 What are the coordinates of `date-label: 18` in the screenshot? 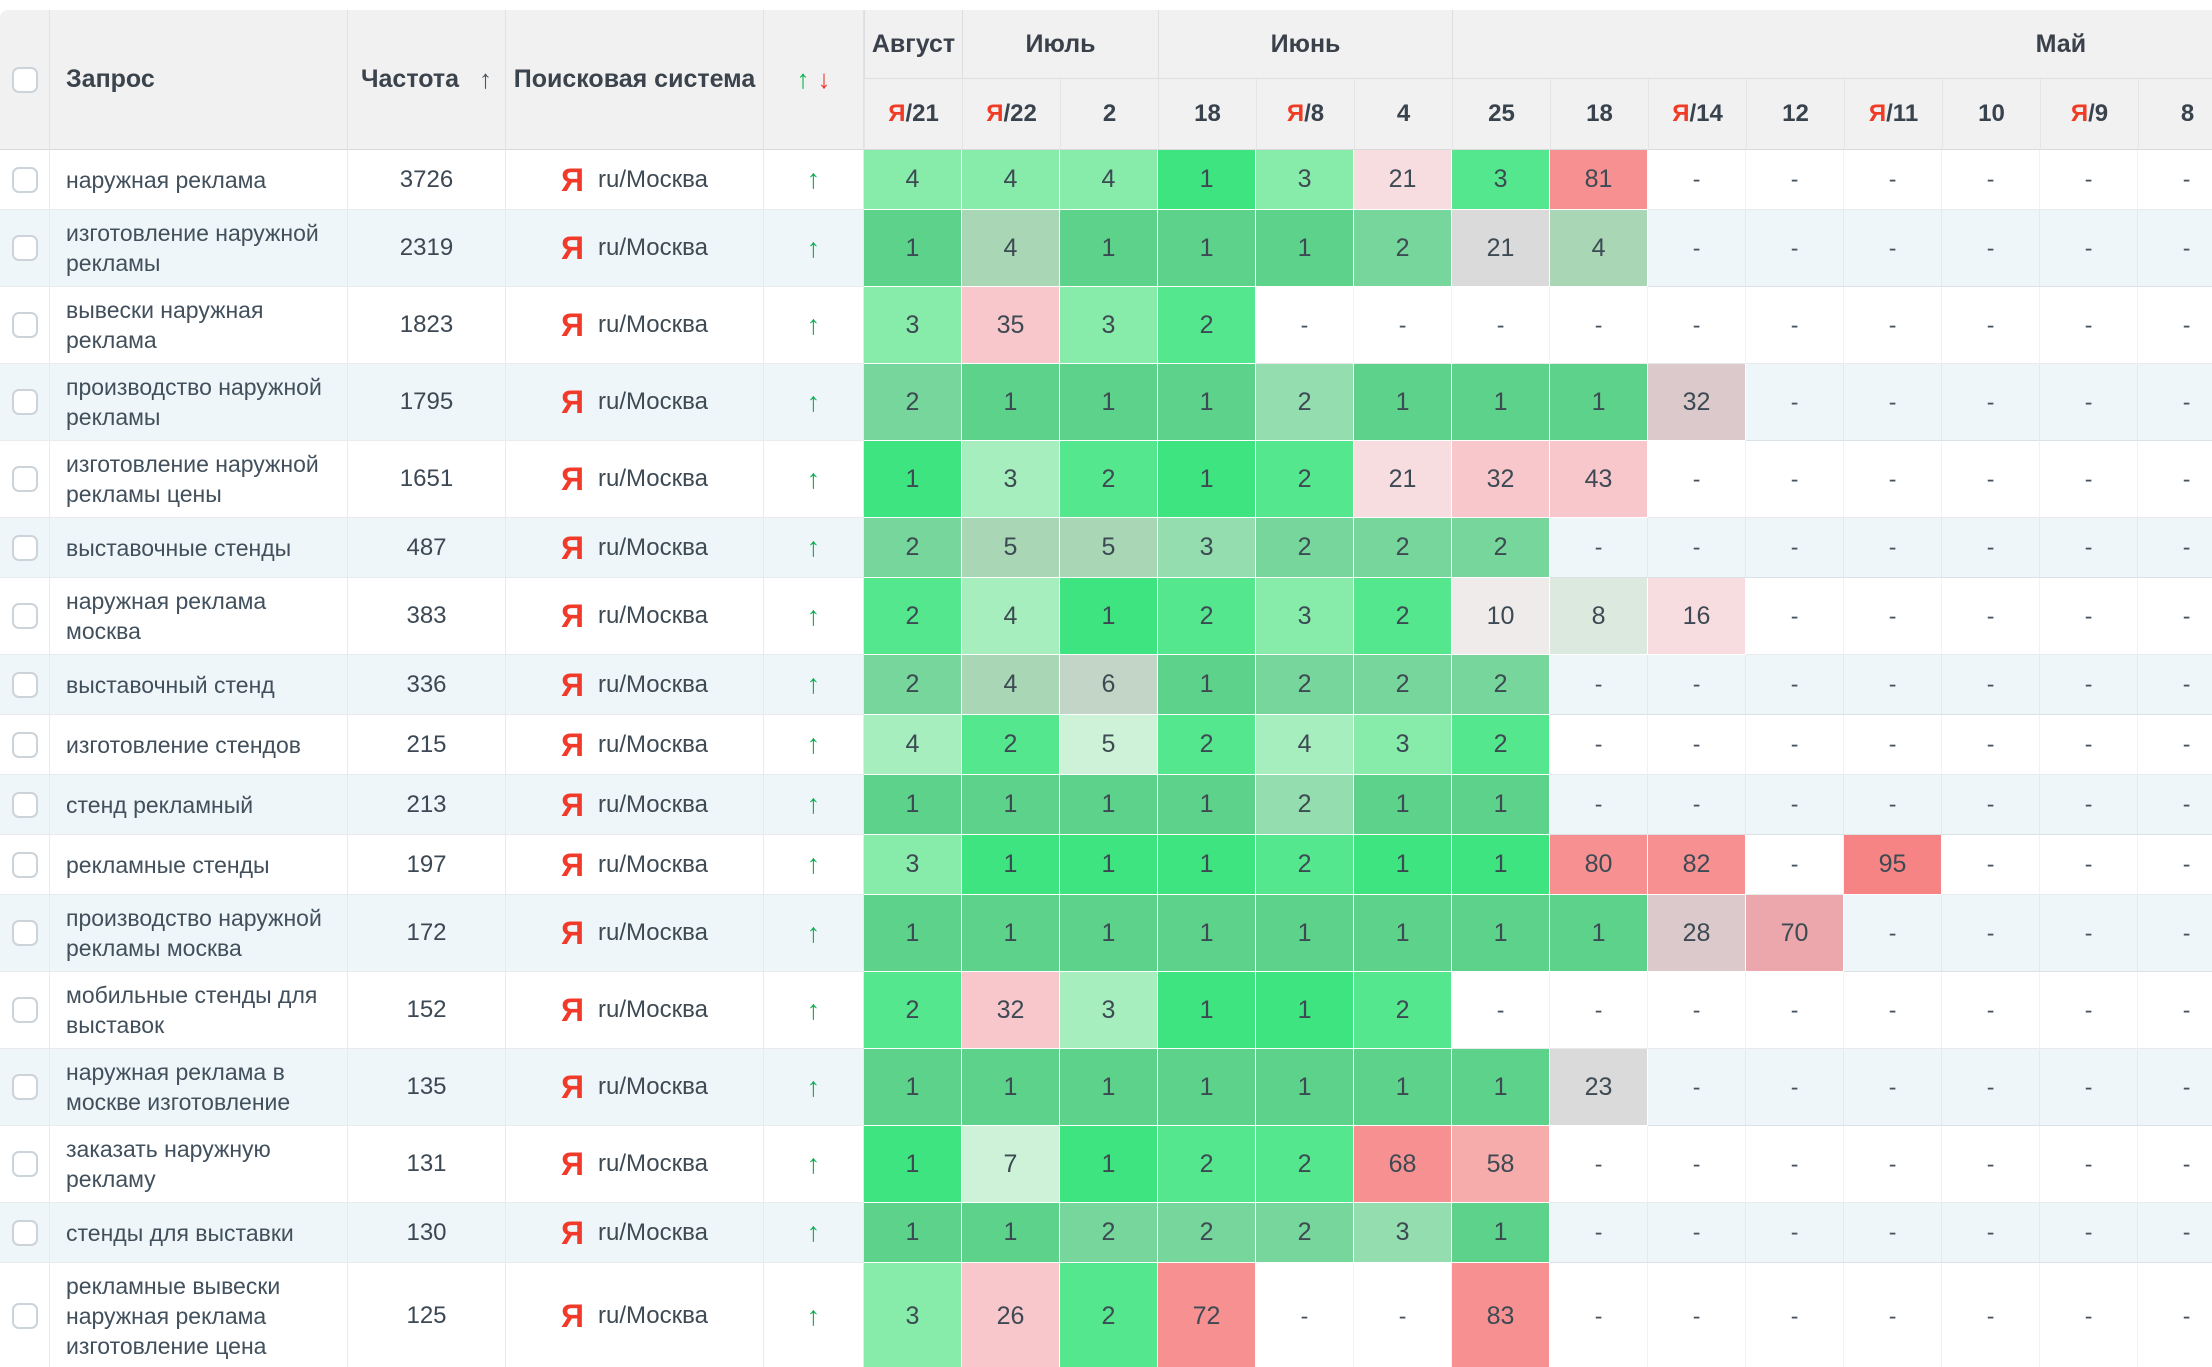 It's located at (1599, 113).